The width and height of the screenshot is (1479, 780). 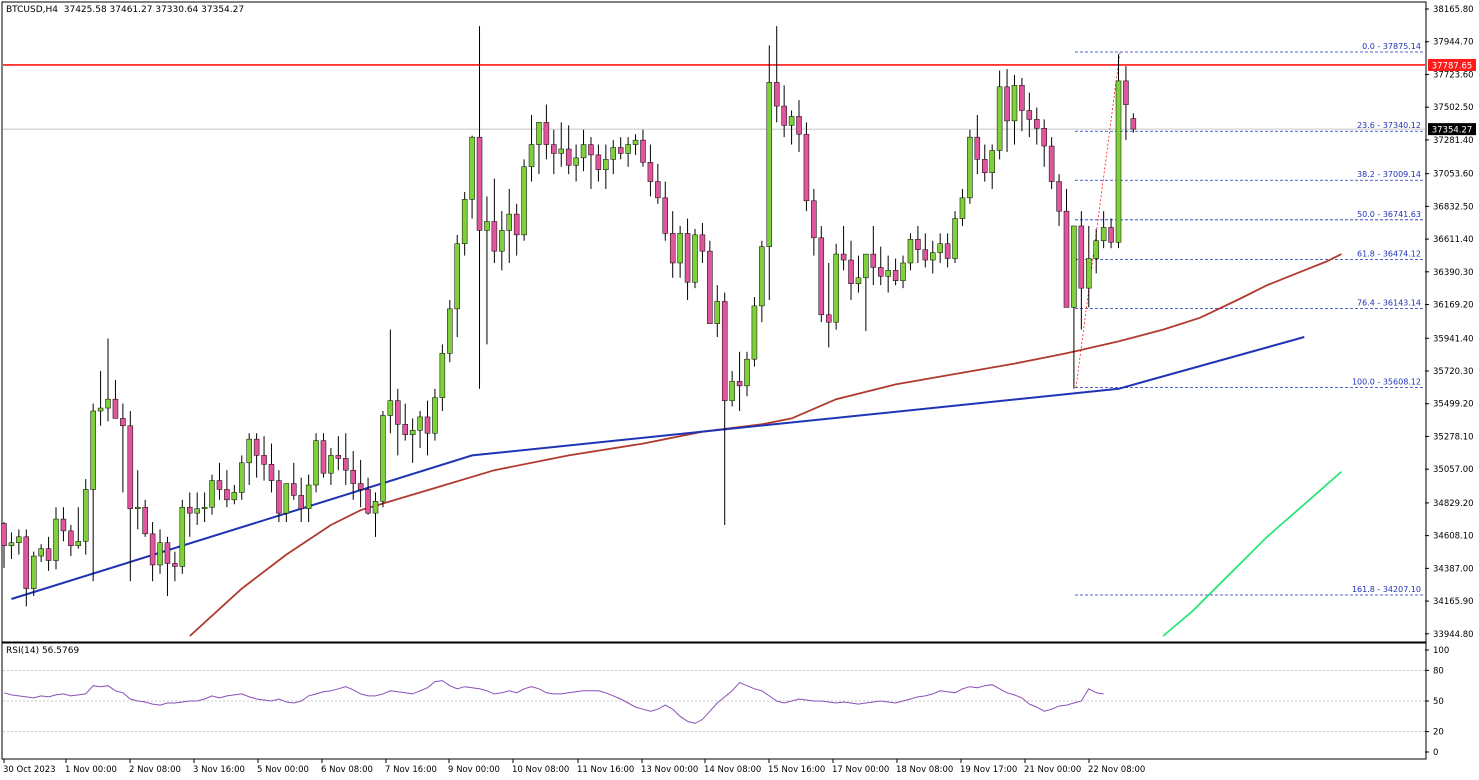 I want to click on moving-average-green, so click(x=1252, y=554).